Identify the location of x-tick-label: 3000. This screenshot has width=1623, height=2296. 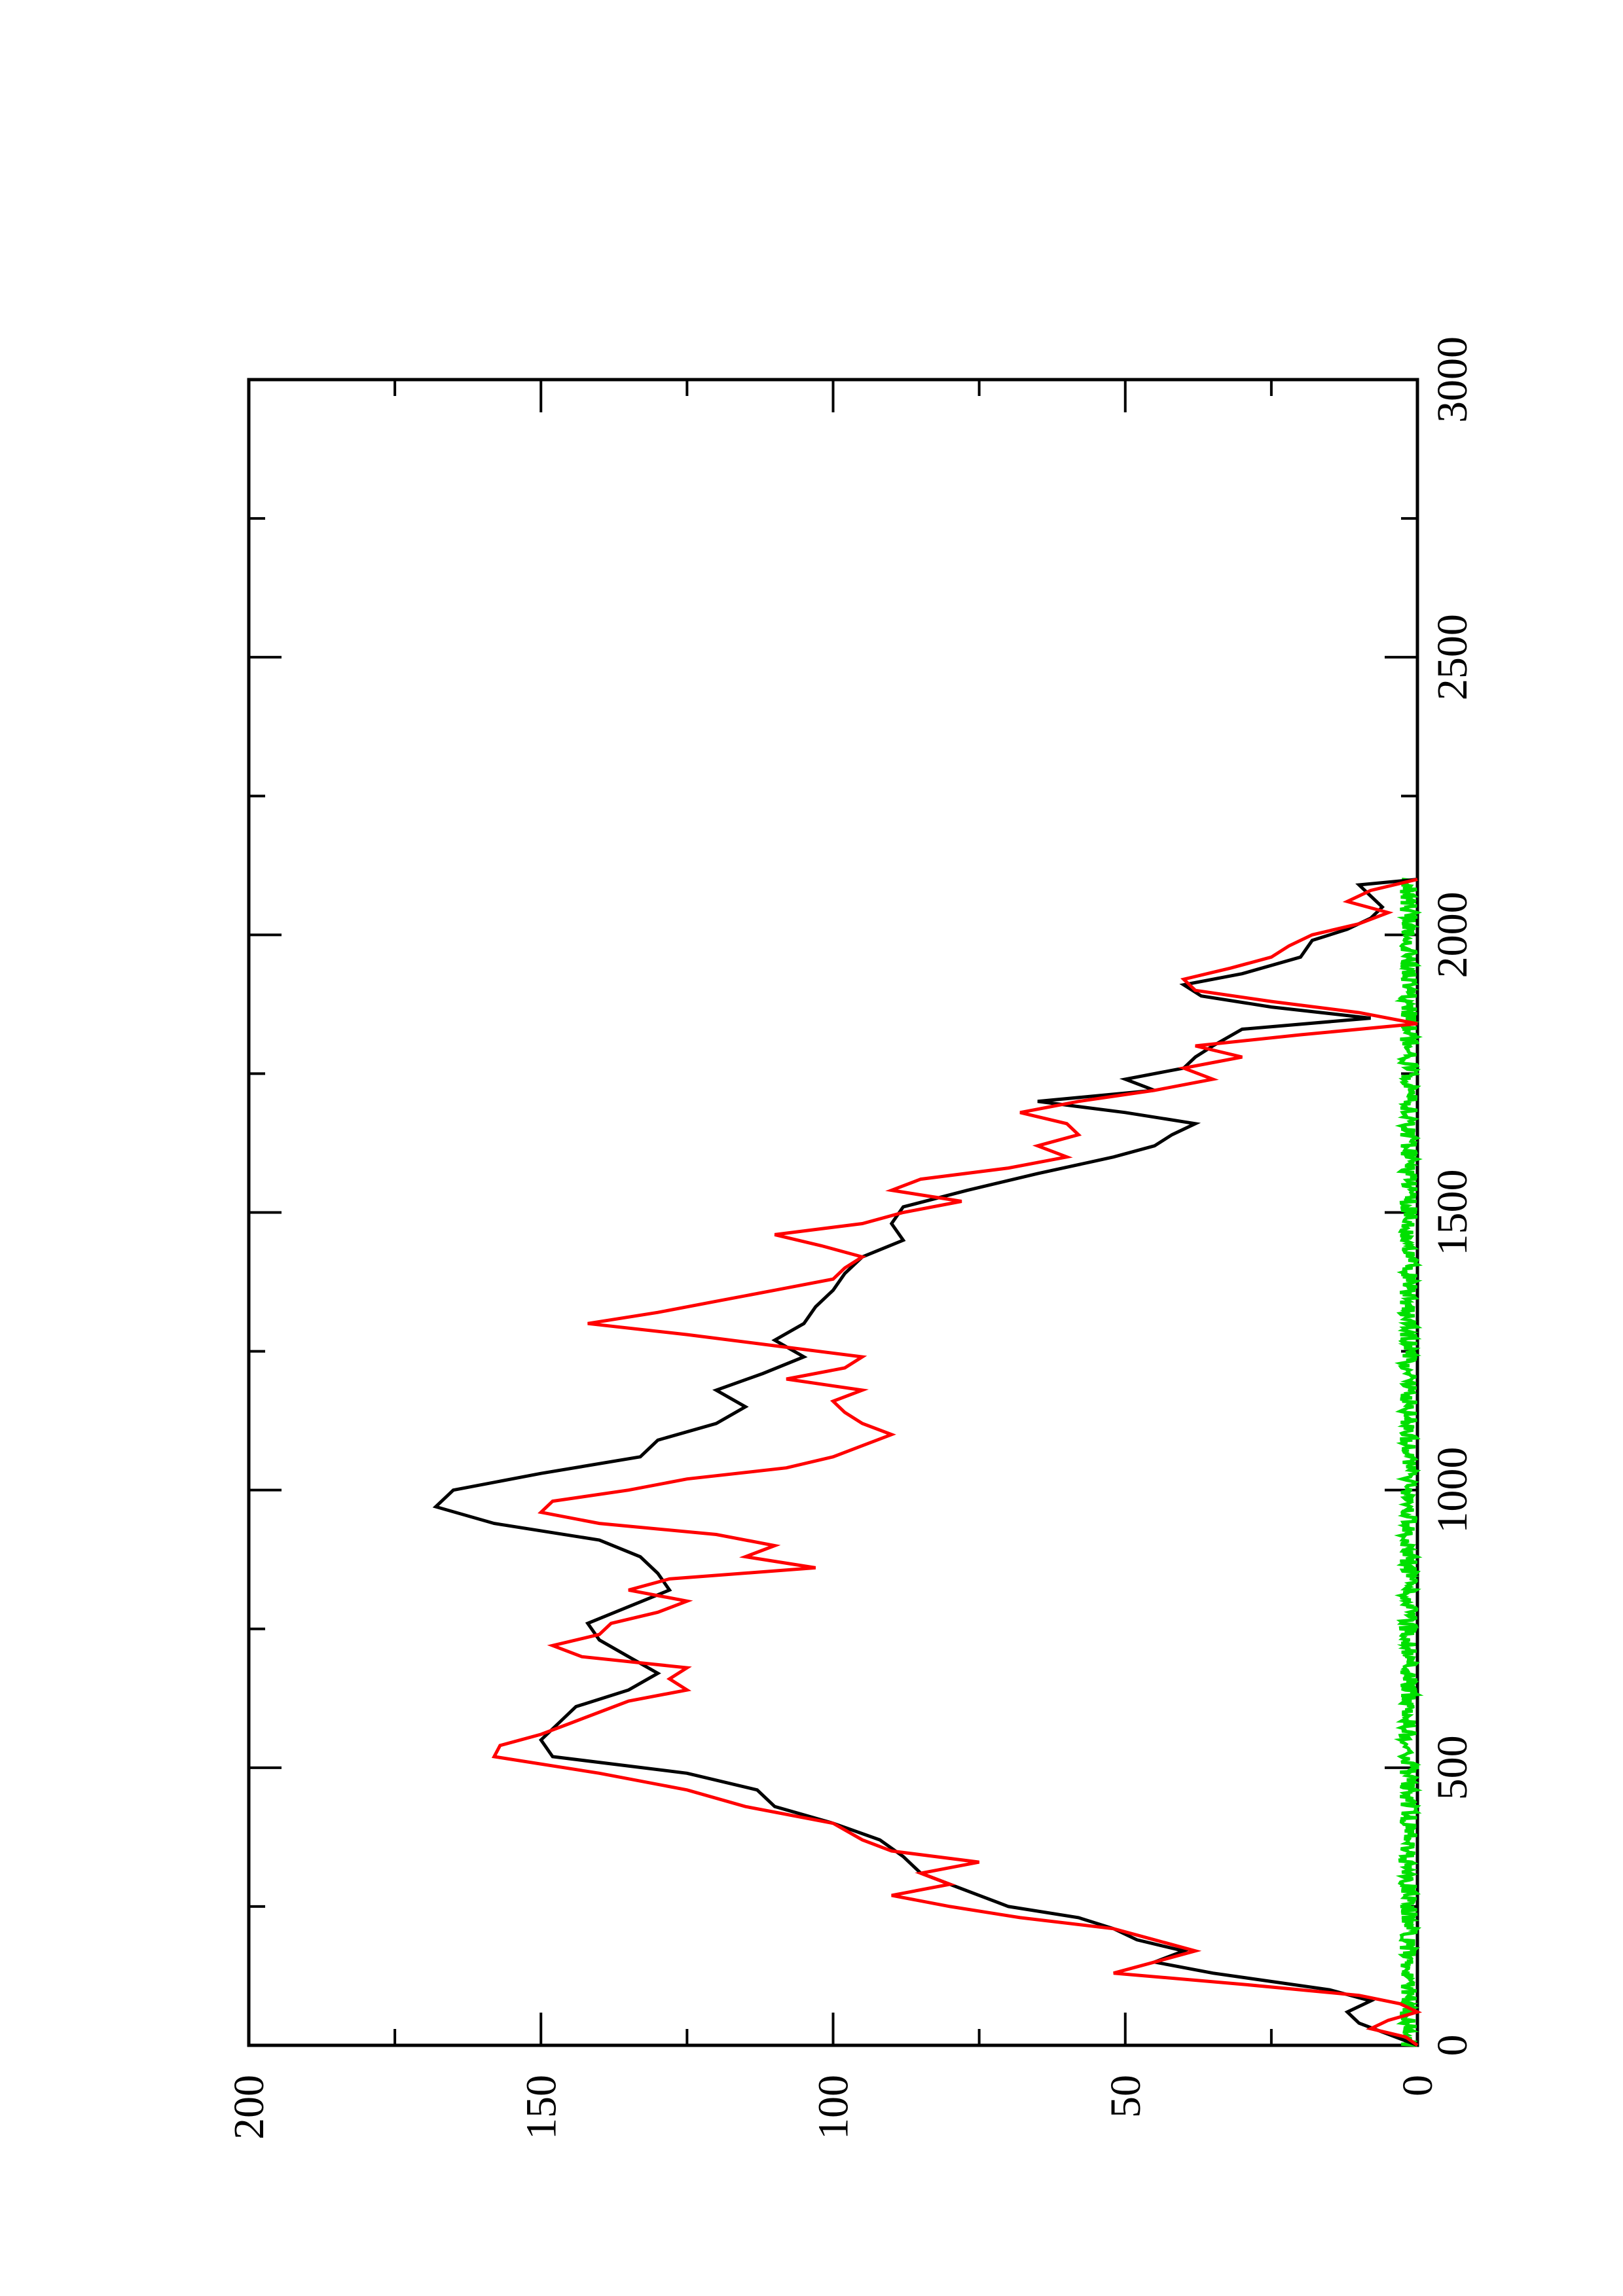
(1452, 379).